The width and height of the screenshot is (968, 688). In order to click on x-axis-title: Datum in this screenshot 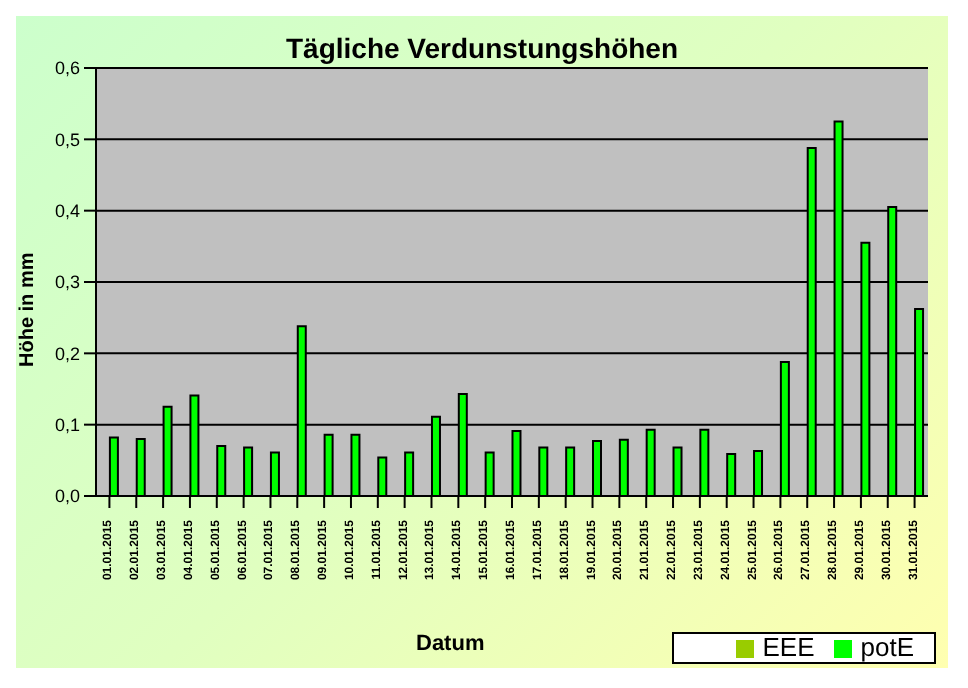, I will do `click(450, 644)`.